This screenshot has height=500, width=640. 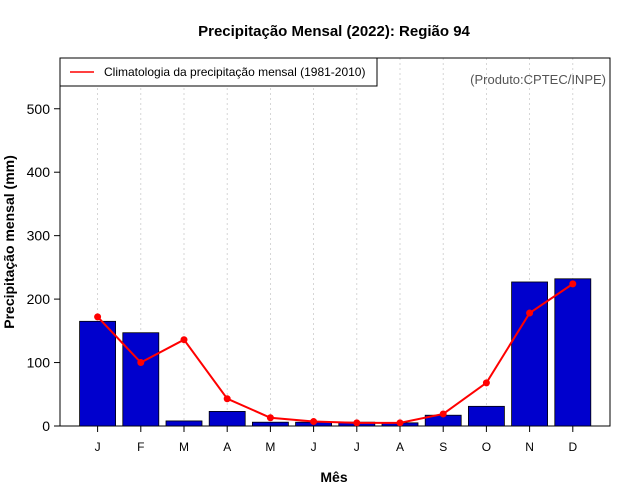 I want to click on bar-j, so click(x=97, y=373).